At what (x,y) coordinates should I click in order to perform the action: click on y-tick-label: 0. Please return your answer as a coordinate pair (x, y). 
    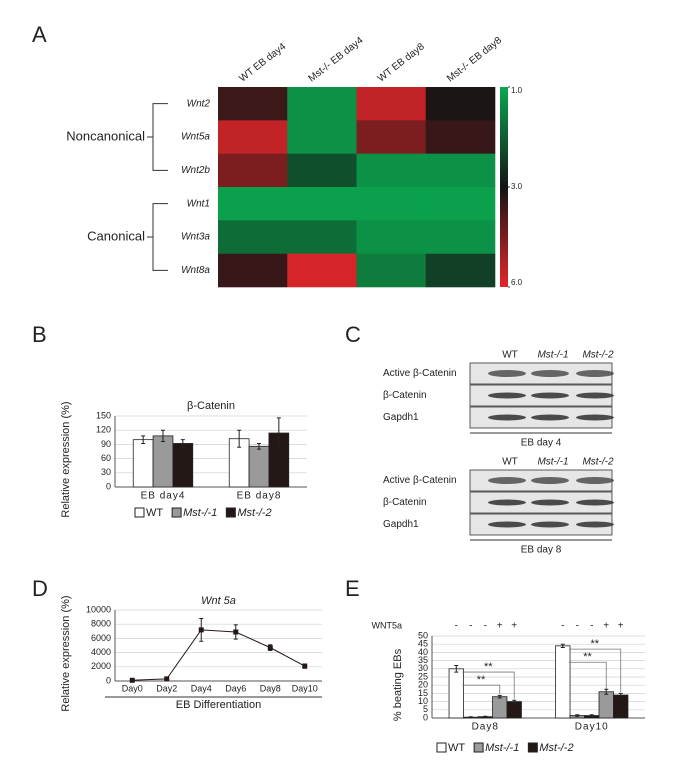
    Looking at the image, I should click on (108, 486).